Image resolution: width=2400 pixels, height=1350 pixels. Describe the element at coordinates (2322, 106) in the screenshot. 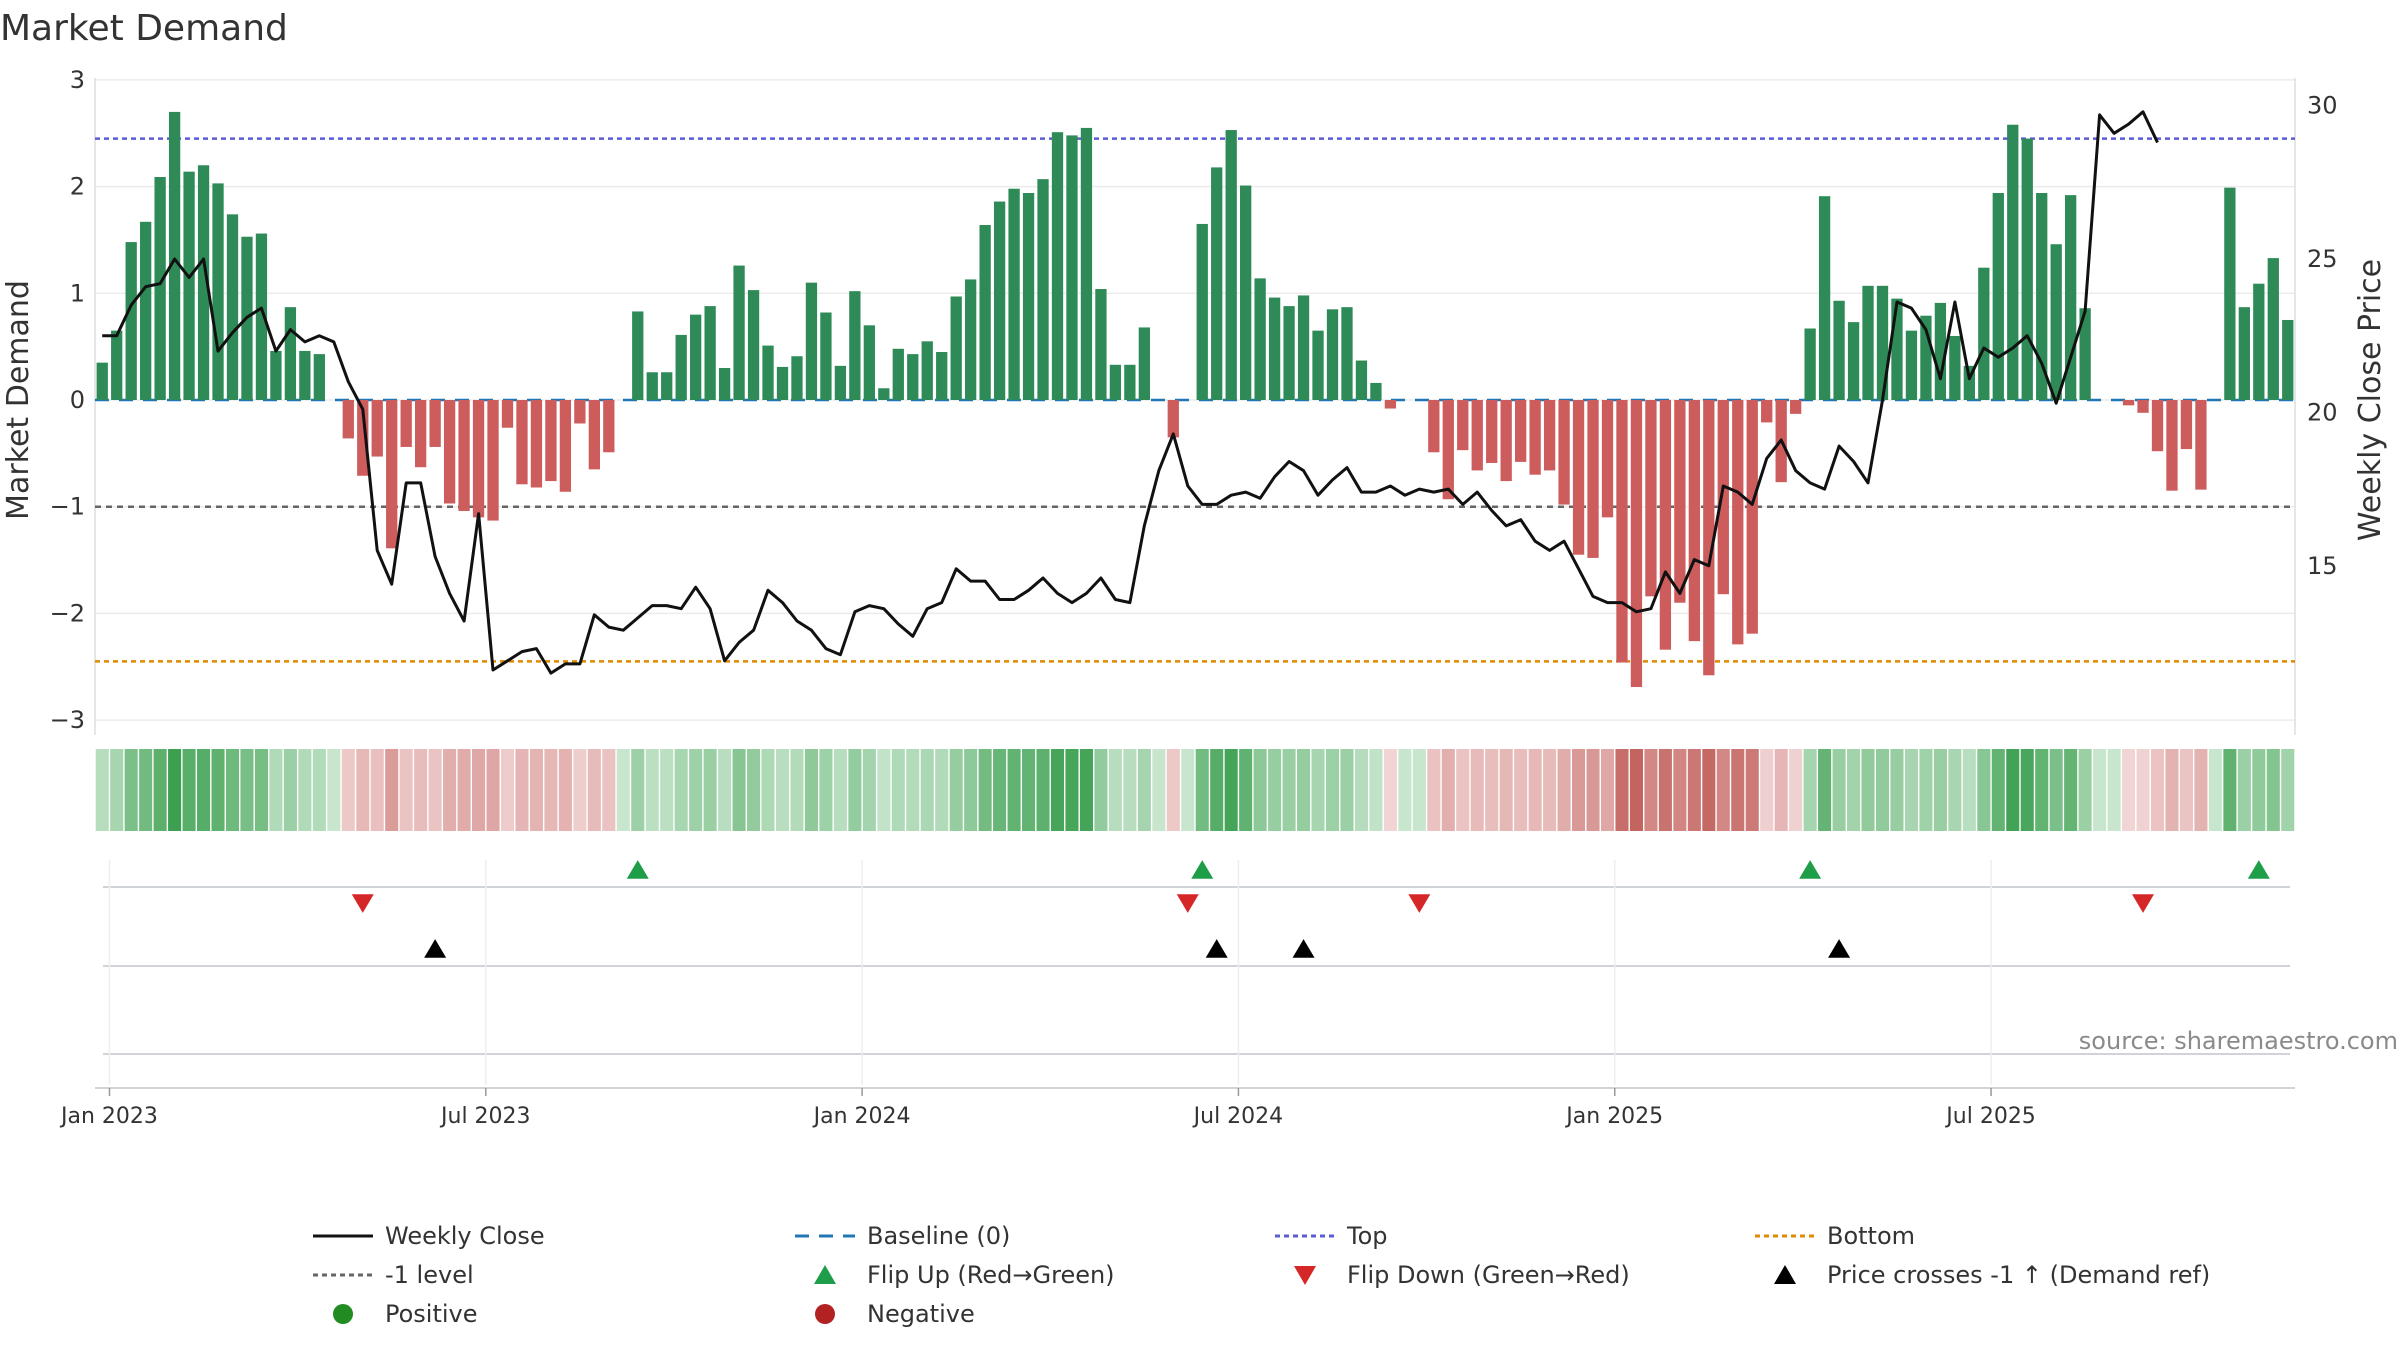

I see `right-tick-label: 30` at that location.